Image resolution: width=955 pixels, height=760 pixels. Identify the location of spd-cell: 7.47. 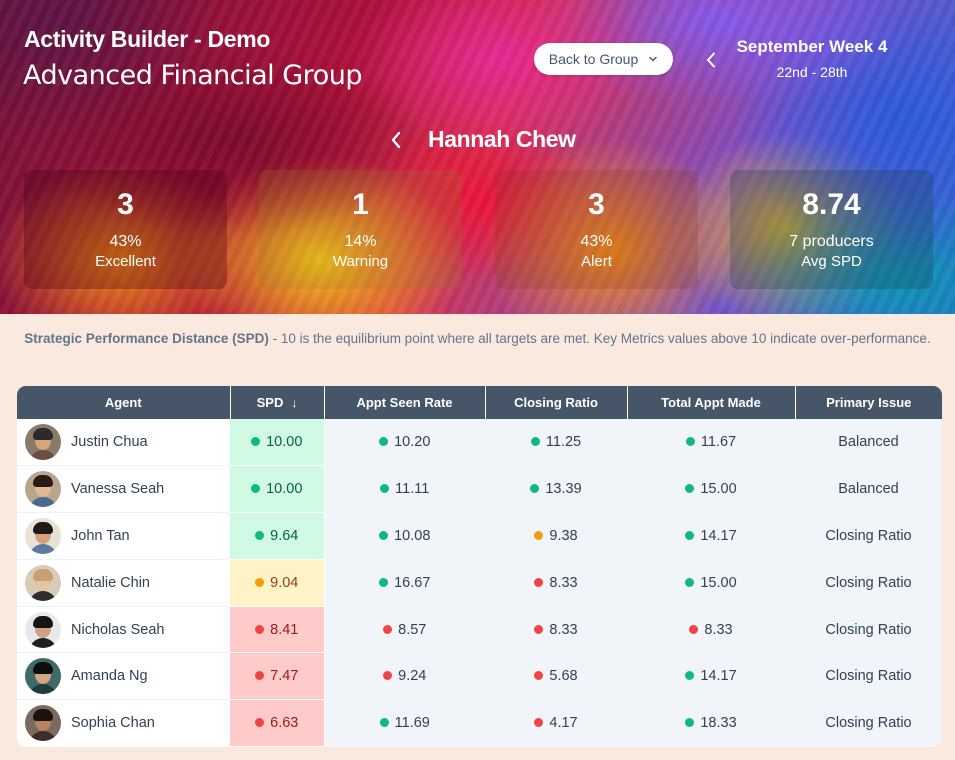
(277, 676).